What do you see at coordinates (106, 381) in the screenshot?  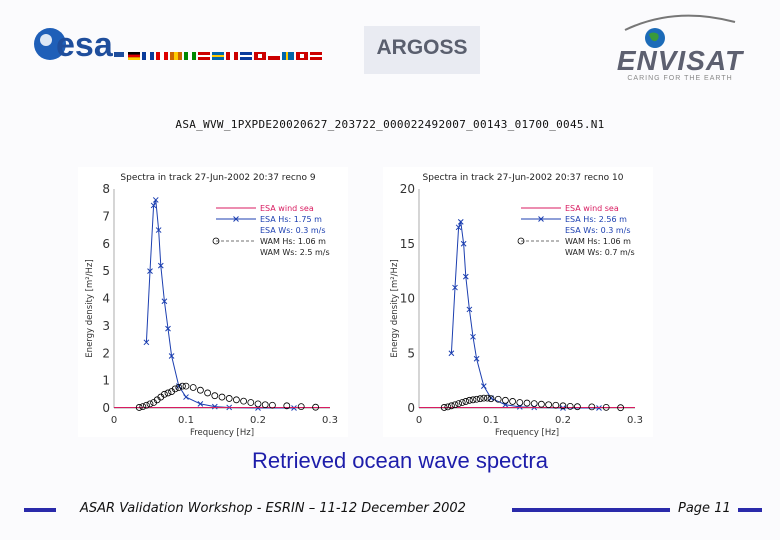 I see `y-tick-label: 1` at bounding box center [106, 381].